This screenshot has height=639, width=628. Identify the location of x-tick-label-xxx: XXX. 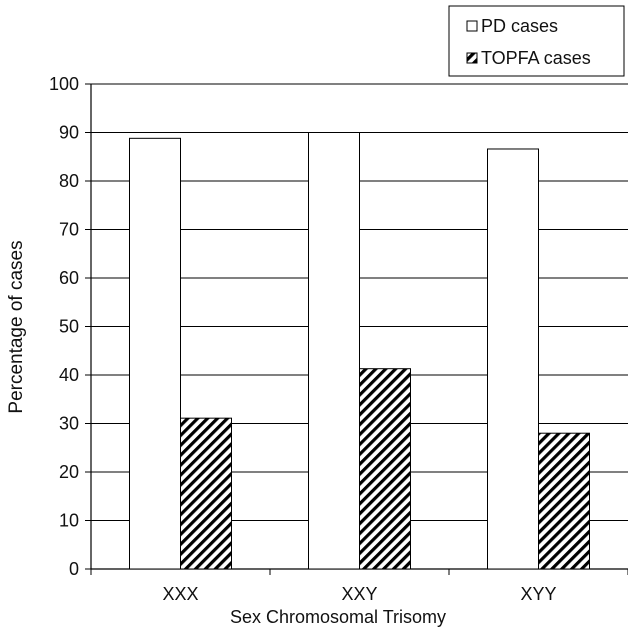
(180, 594).